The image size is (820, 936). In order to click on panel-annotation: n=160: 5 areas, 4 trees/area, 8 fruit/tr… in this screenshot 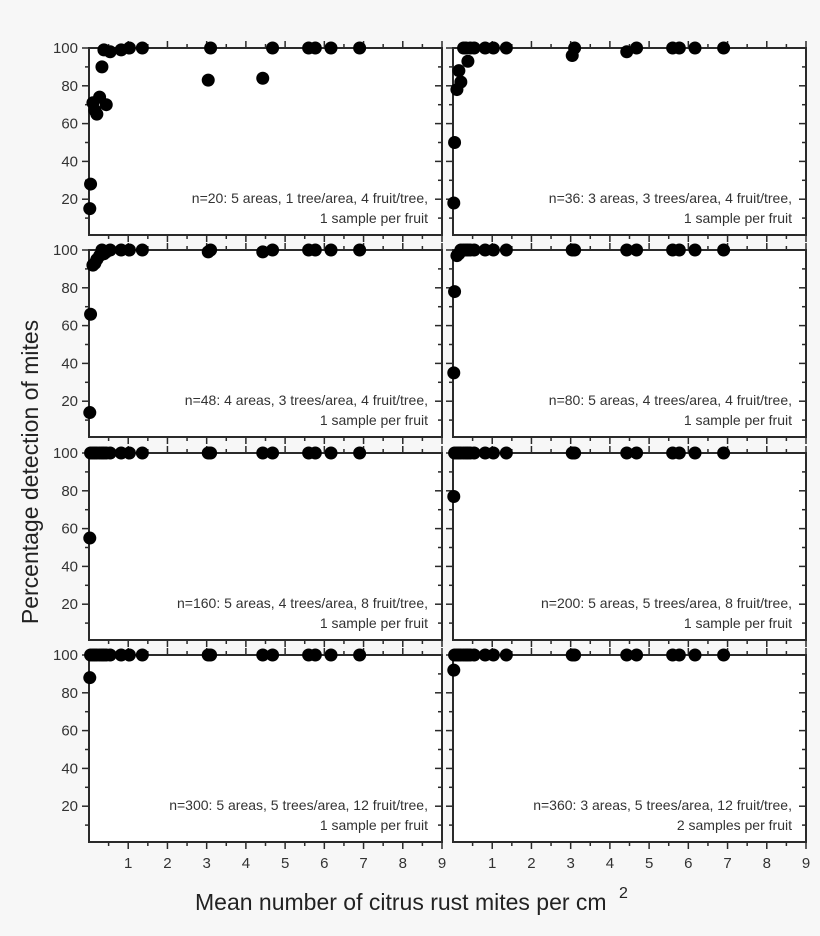, I will do `click(302, 603)`.